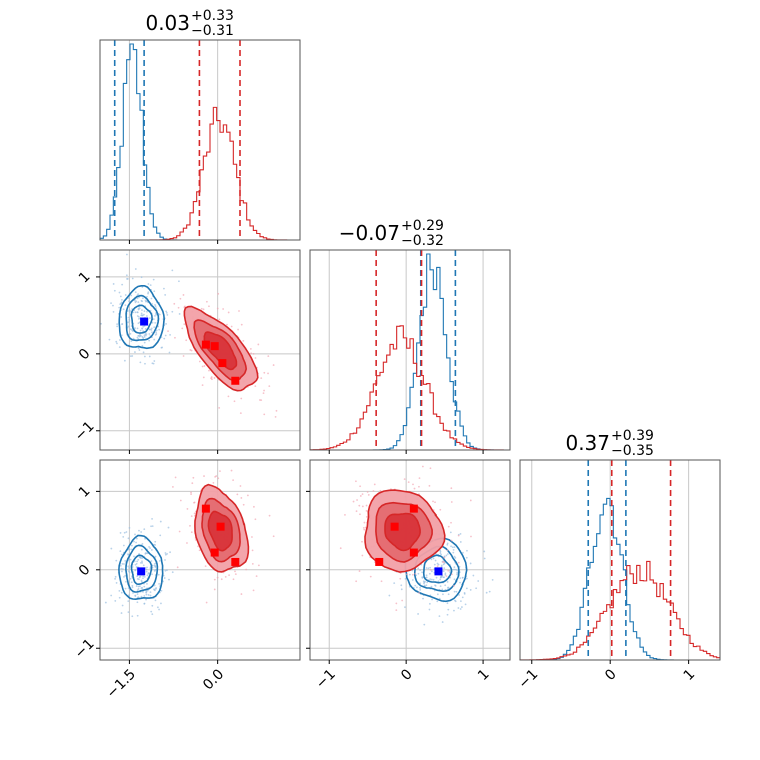 The height and width of the screenshot is (760, 760). What do you see at coordinates (144, 321) in the screenshot?
I see `marker-blue` at bounding box center [144, 321].